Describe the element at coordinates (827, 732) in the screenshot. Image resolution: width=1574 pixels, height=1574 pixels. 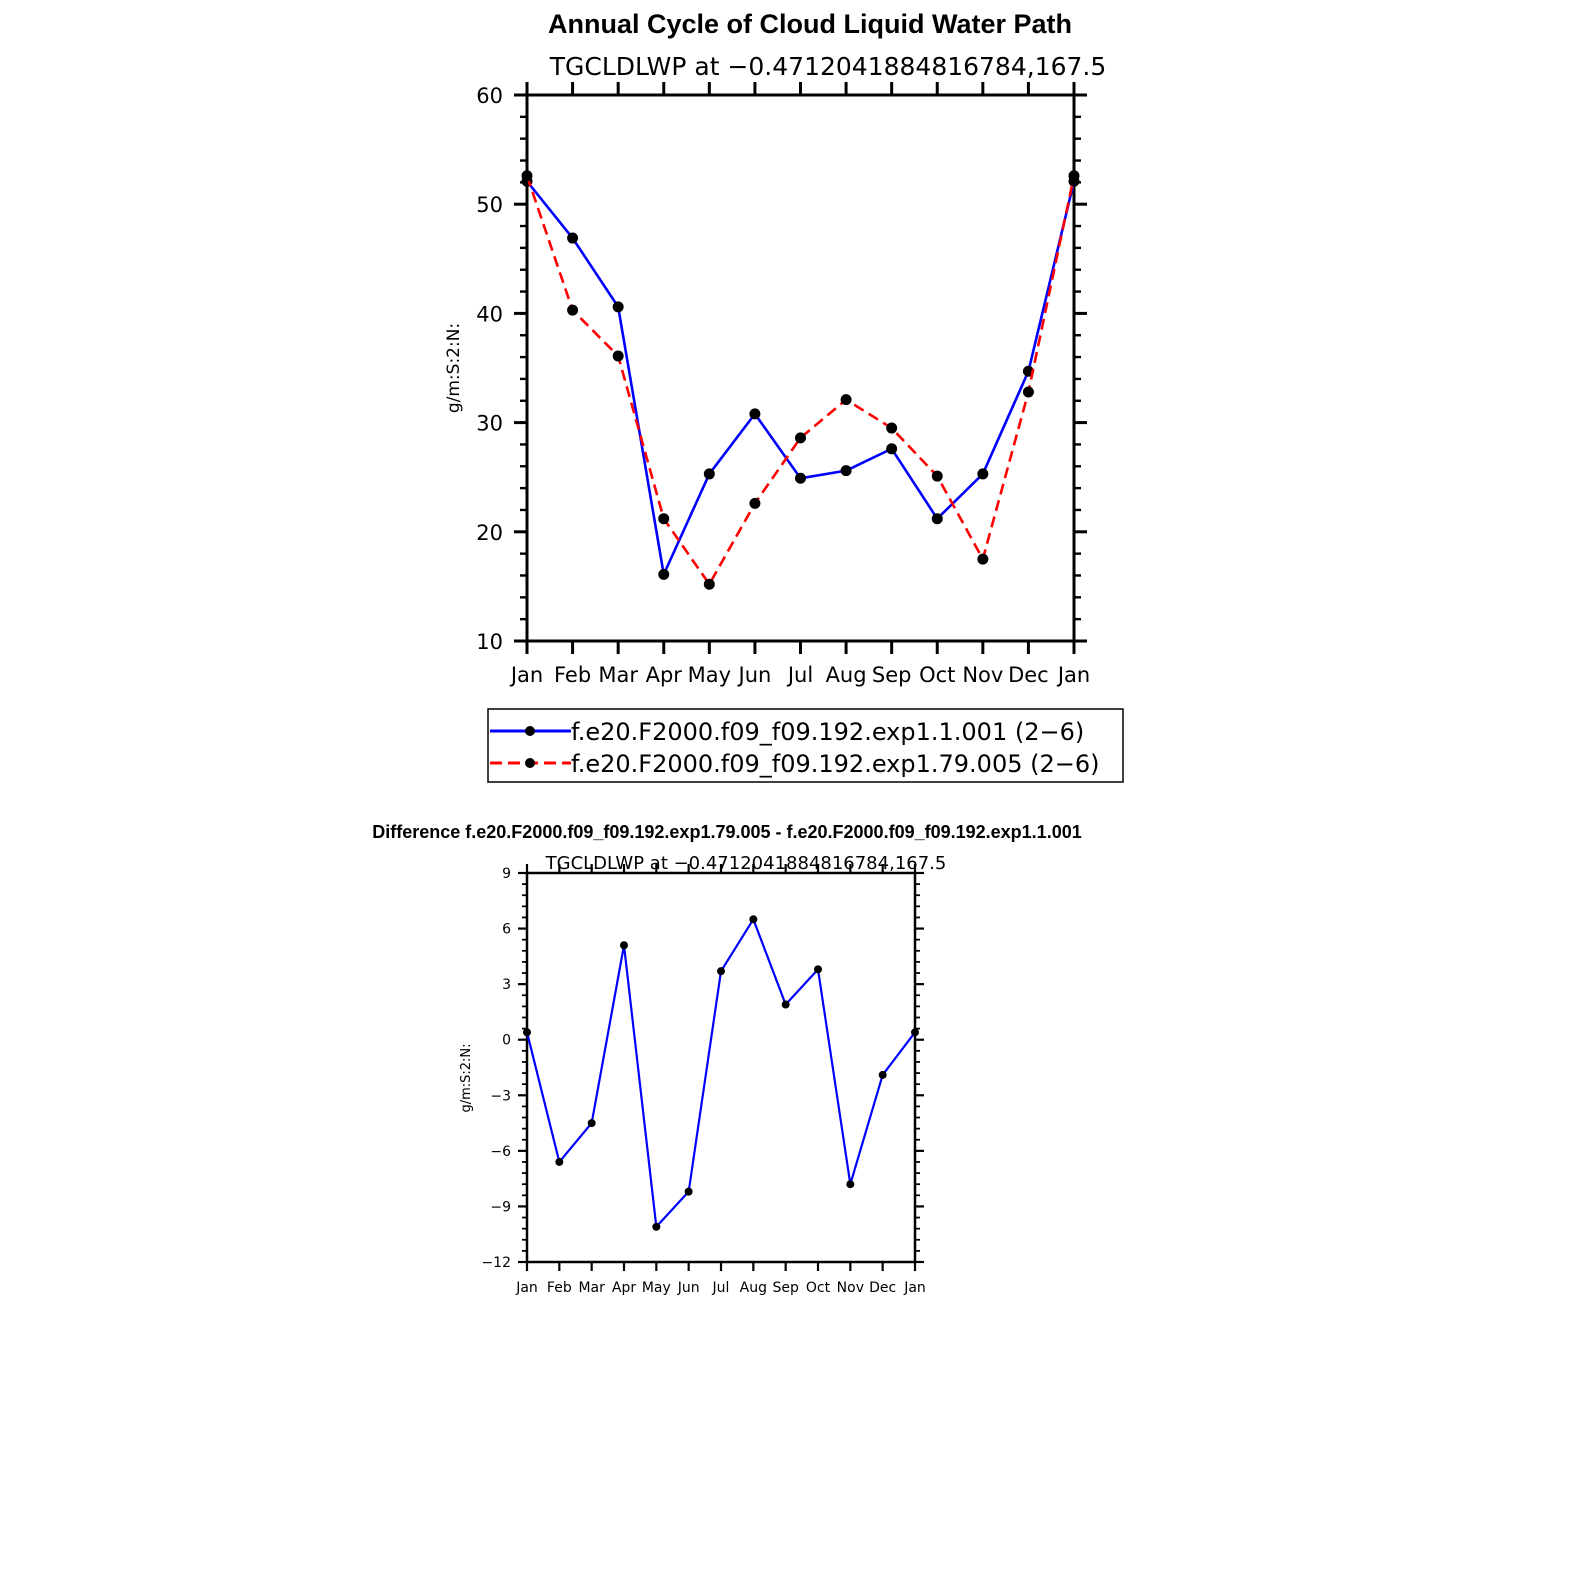
I see `legend-label-series1: f.e20.F2000.f09_f09.192.exp1.1.001 (2−6)` at that location.